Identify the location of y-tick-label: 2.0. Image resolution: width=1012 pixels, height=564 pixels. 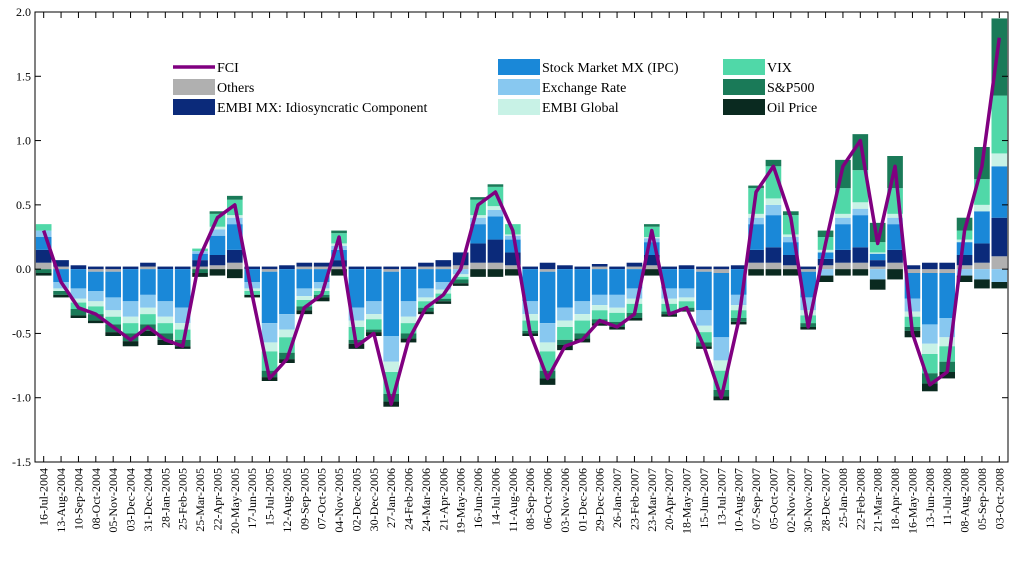
(23, 12).